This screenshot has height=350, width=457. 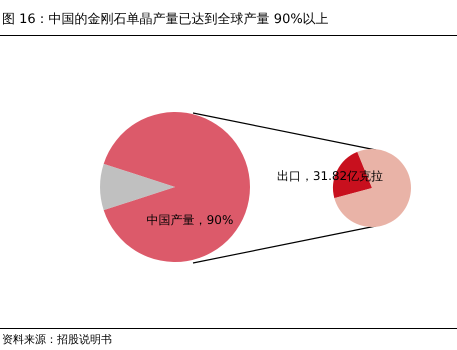 I want to click on text: 资料来源：招股说明书, so click(x=57, y=339).